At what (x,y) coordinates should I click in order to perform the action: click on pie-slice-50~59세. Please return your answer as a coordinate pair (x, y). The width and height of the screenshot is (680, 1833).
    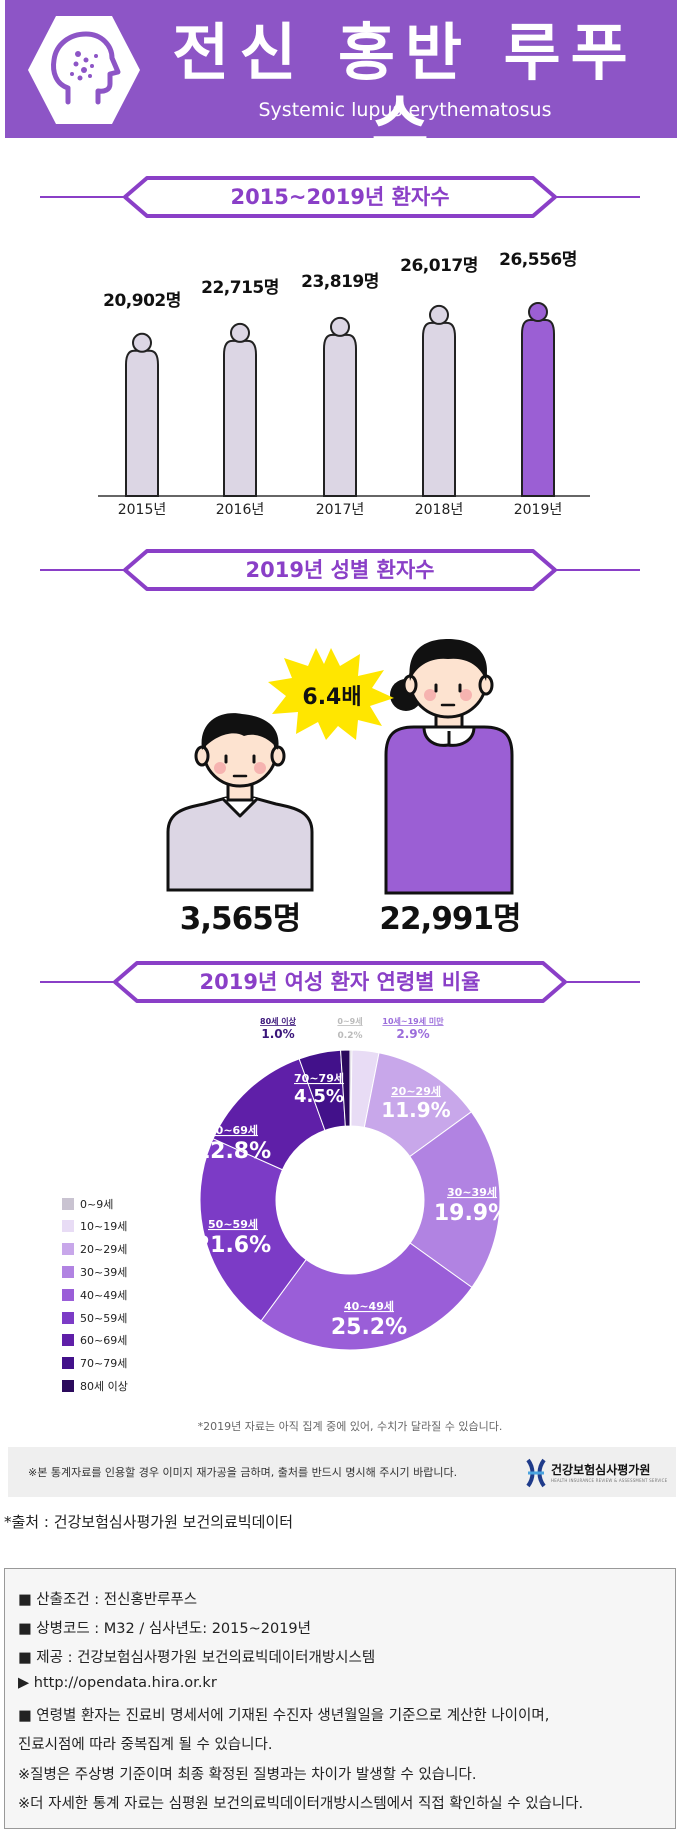
    Looking at the image, I should click on (253, 1230).